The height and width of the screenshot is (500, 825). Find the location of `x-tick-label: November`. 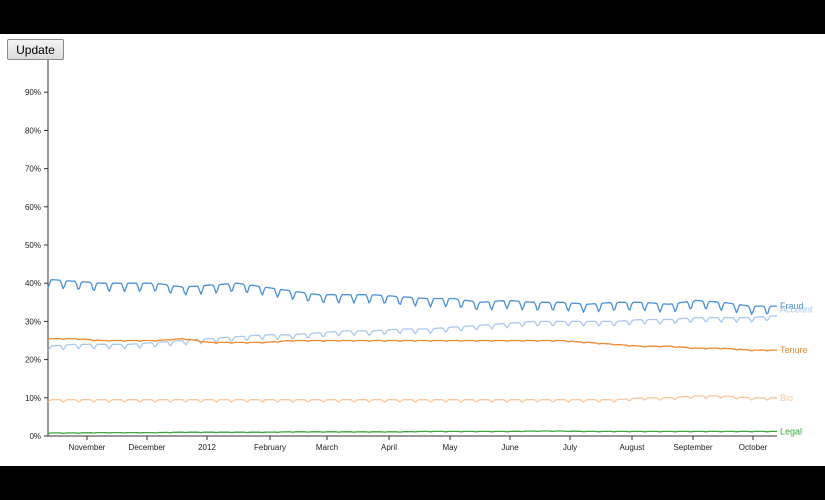

x-tick-label: November is located at coordinates (87, 447).